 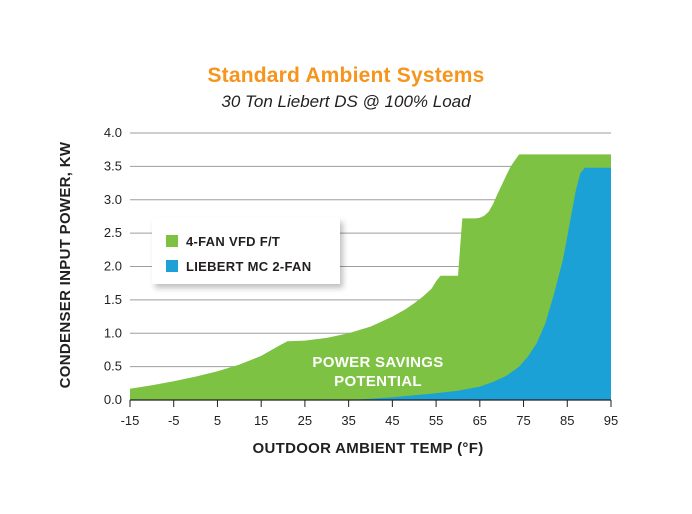 What do you see at coordinates (378, 381) in the screenshot?
I see `annotation-line-2: POTENTIAL` at bounding box center [378, 381].